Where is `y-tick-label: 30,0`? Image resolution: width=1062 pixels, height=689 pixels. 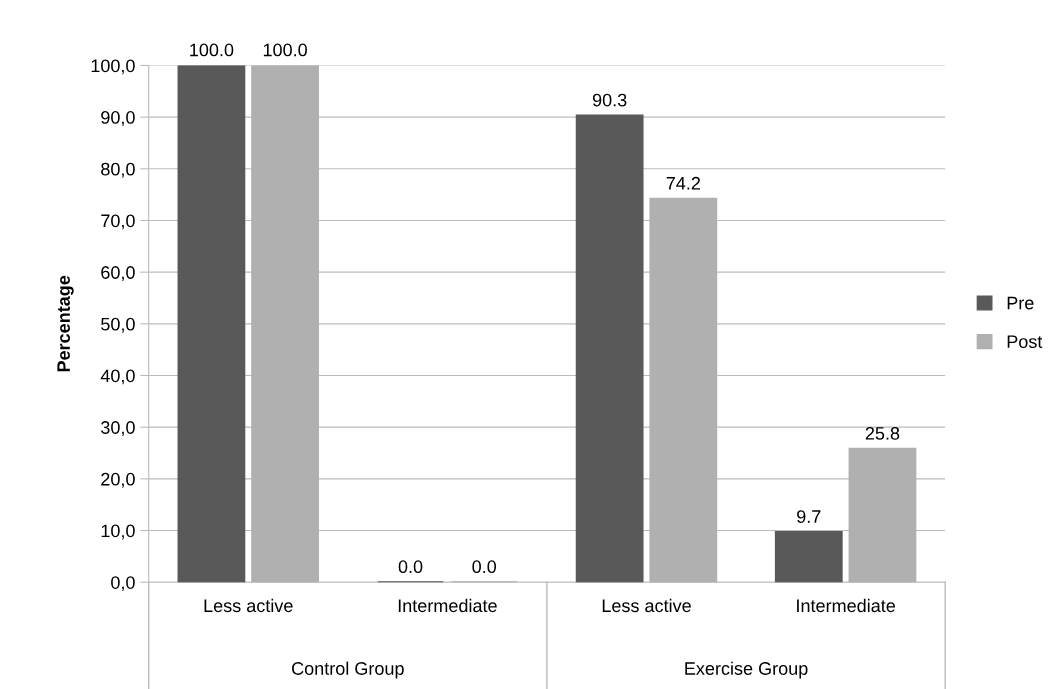 y-tick-label: 30,0 is located at coordinates (118, 429).